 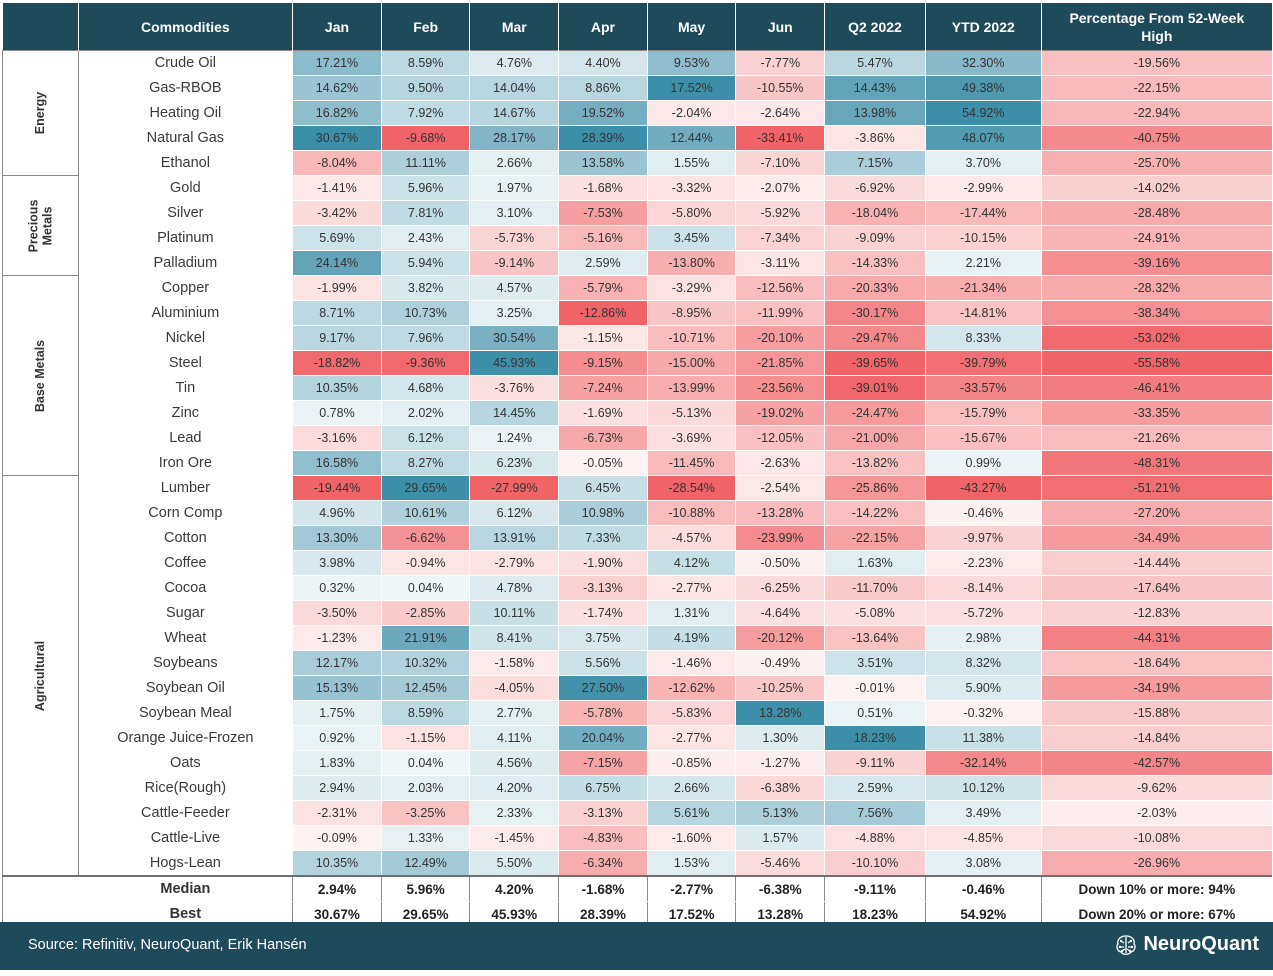 What do you see at coordinates (514, 463) in the screenshot?
I see `heat-cell: 6.23%` at bounding box center [514, 463].